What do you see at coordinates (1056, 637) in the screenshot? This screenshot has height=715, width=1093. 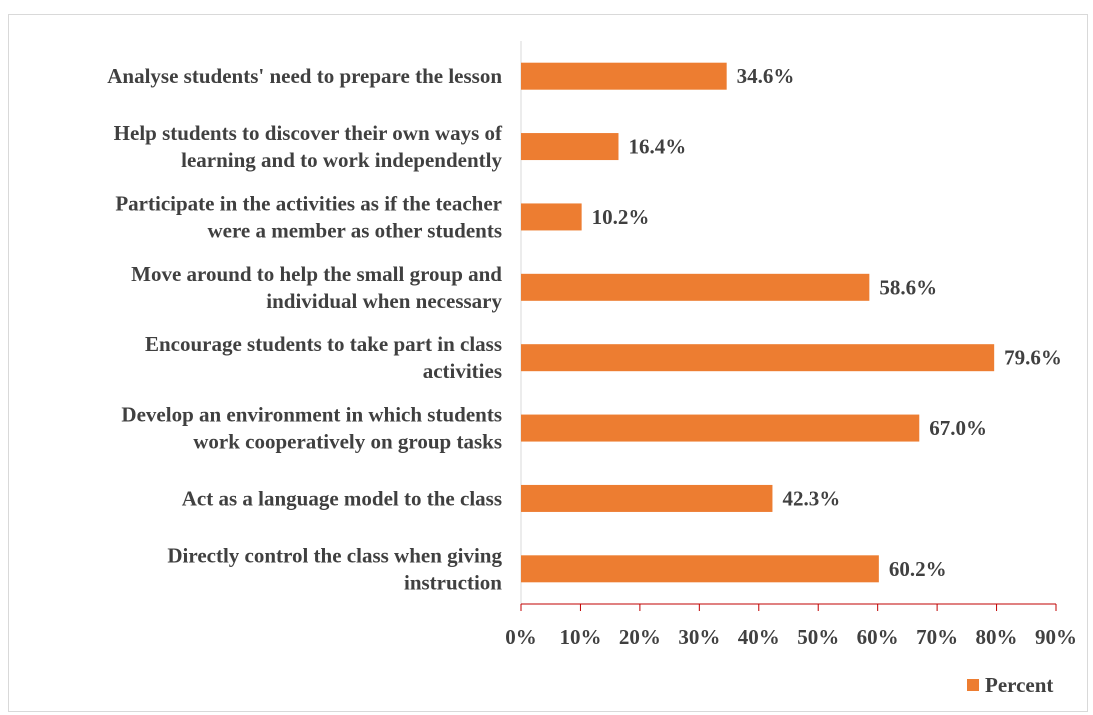 I see `x-tick-label: 90%` at bounding box center [1056, 637].